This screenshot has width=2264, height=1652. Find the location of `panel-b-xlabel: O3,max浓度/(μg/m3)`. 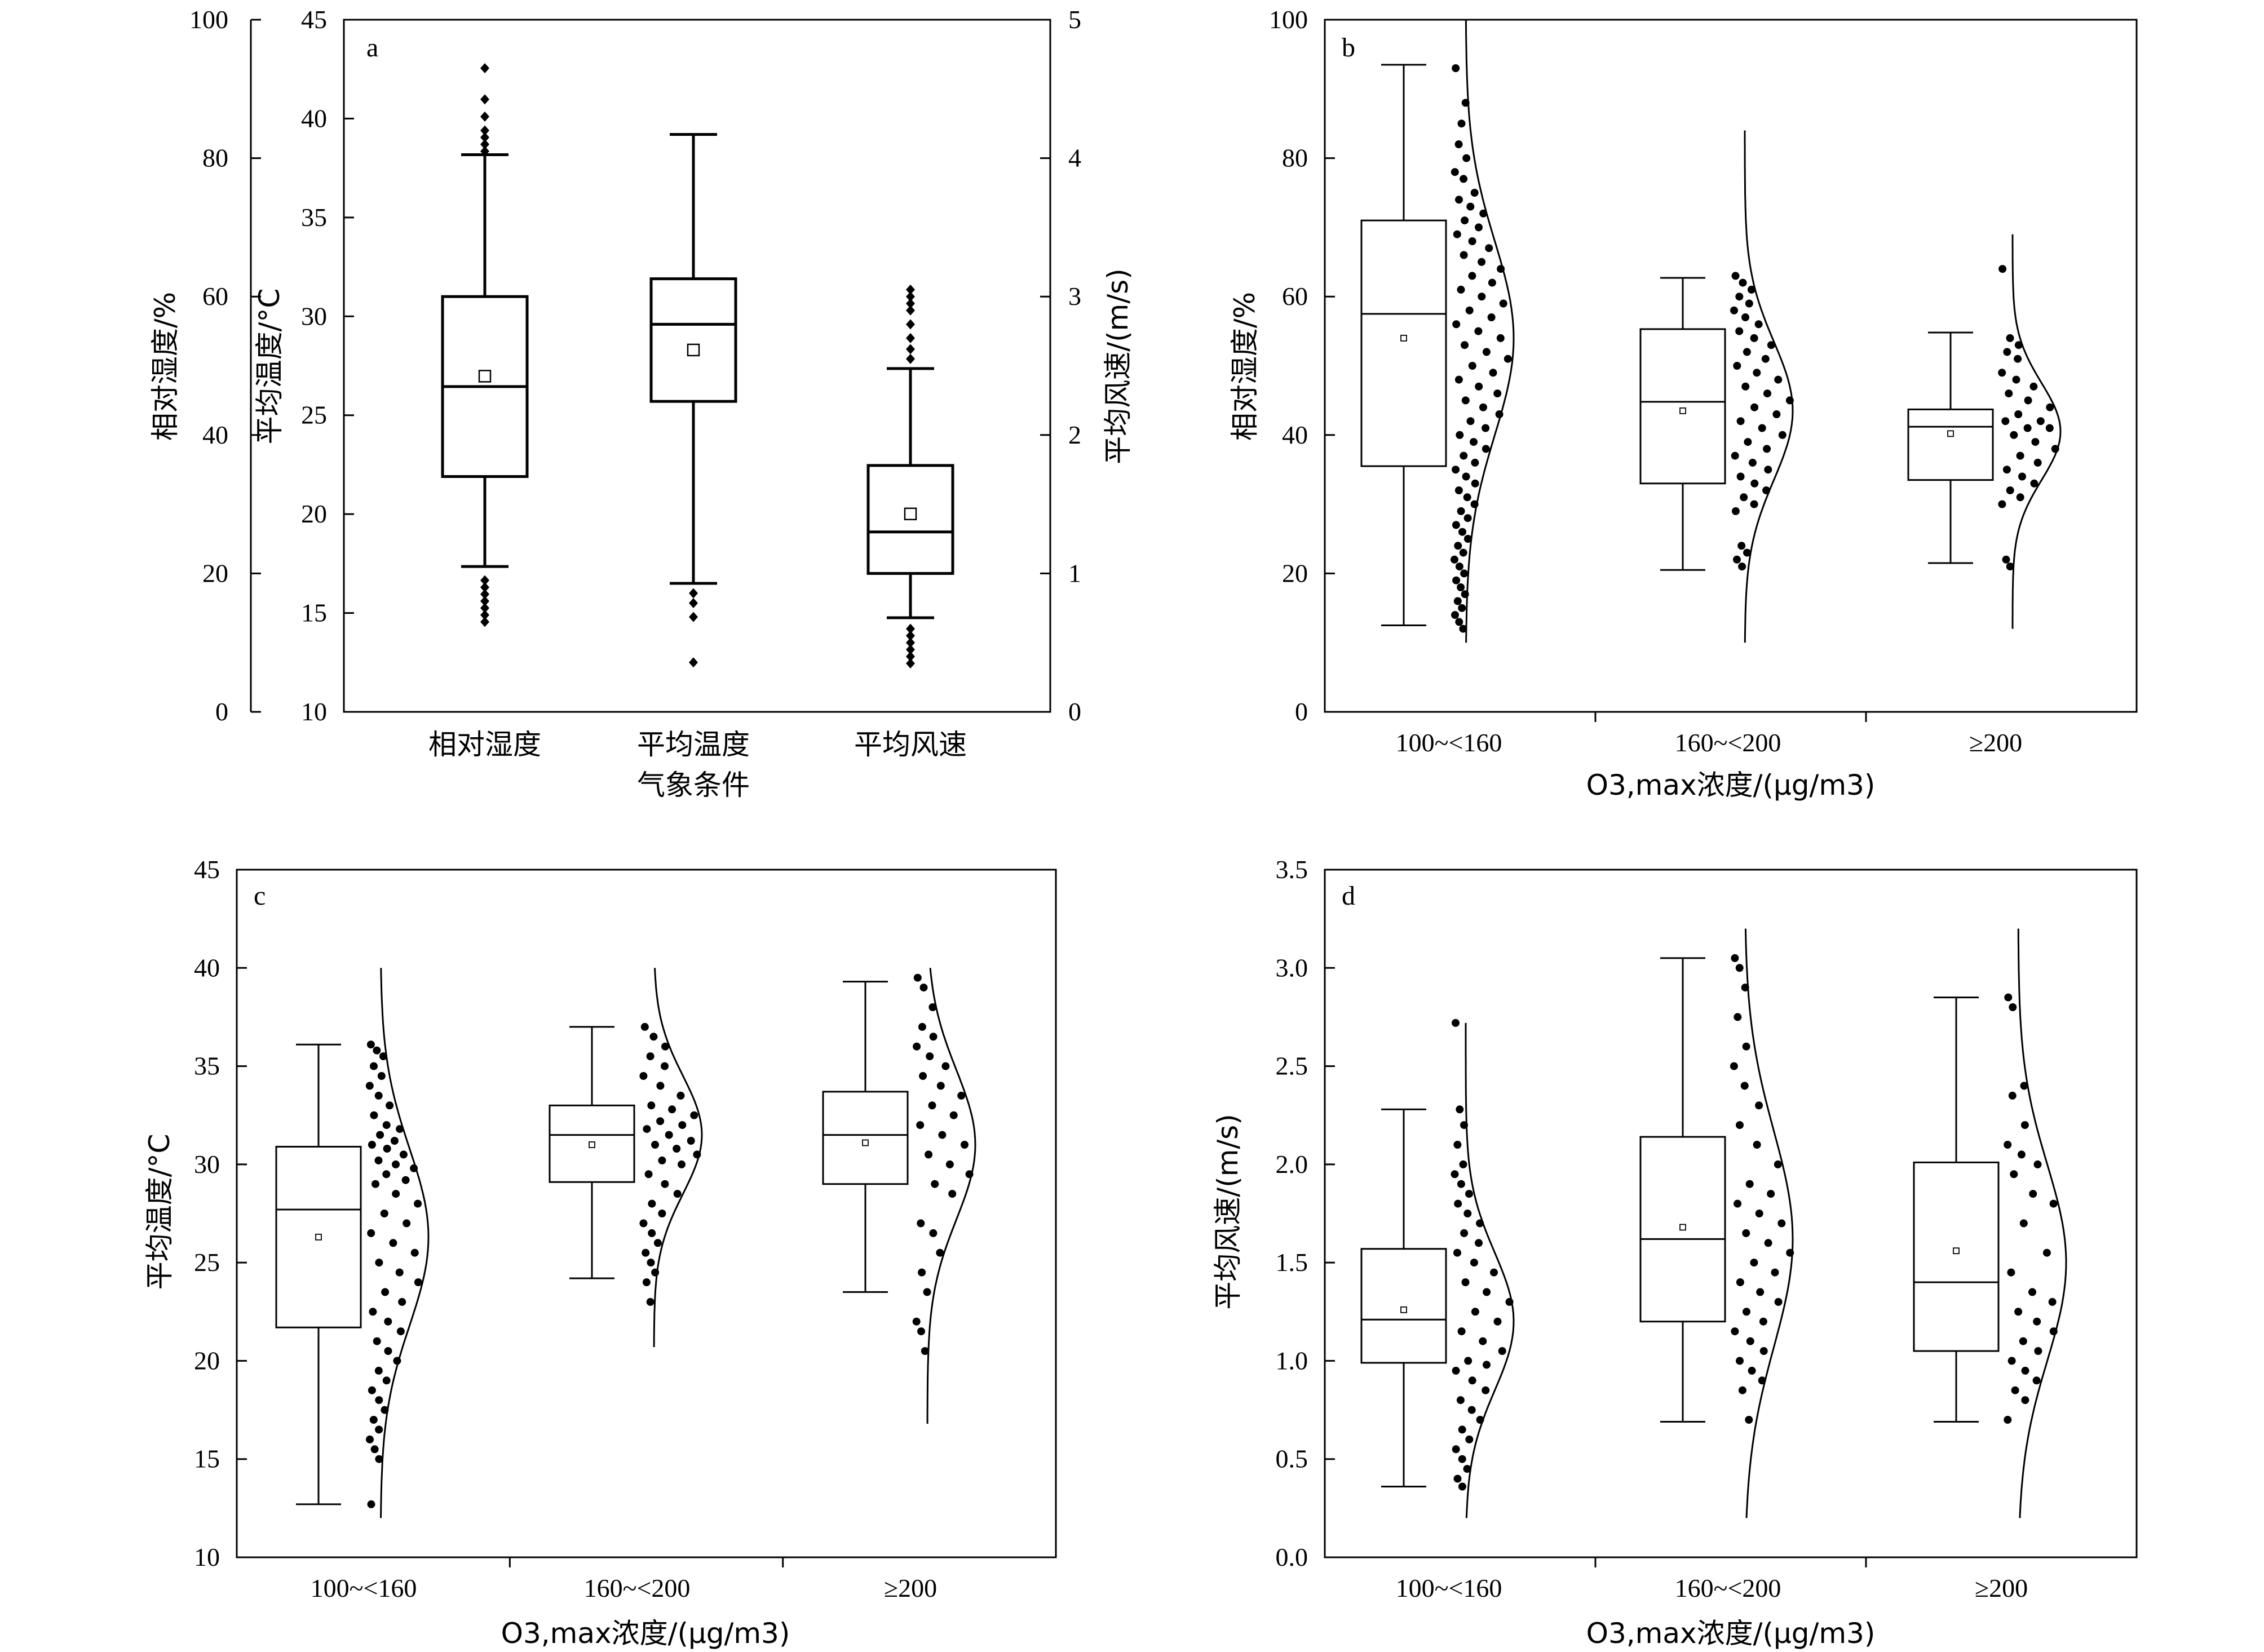

panel-b-xlabel: O3,max浓度/(μg/m3) is located at coordinates (1731, 785).